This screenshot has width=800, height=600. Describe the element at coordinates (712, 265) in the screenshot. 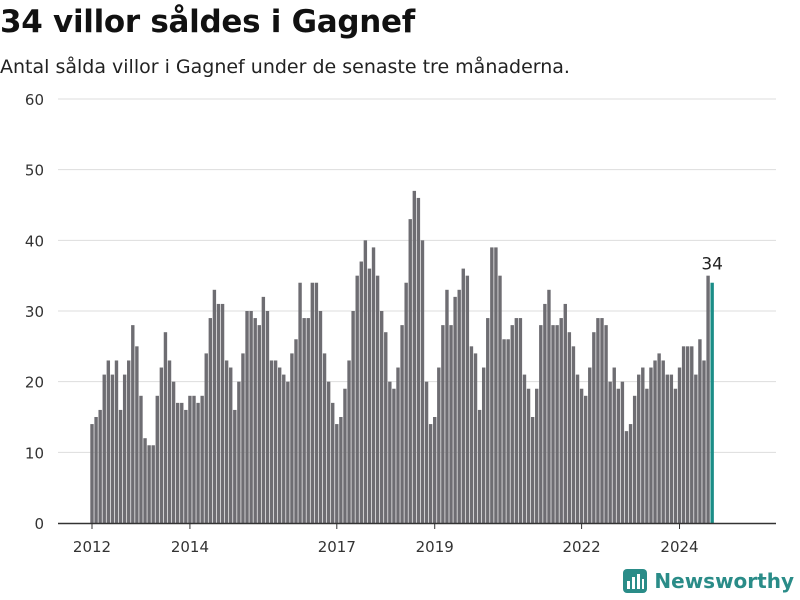

I see `annotations: 34` at that location.